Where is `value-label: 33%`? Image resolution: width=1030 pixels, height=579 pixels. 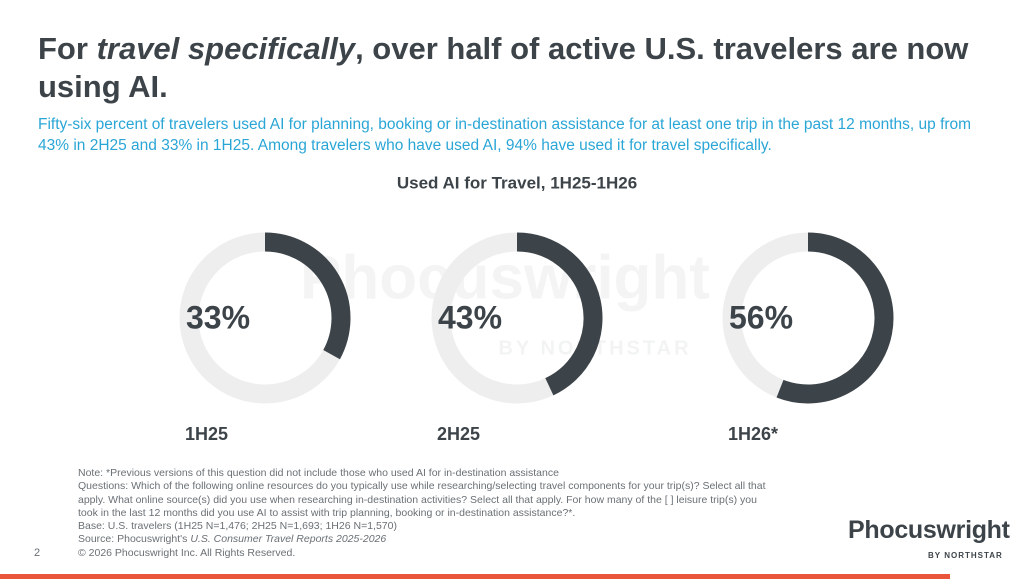
value-label: 33% is located at coordinates (218, 317).